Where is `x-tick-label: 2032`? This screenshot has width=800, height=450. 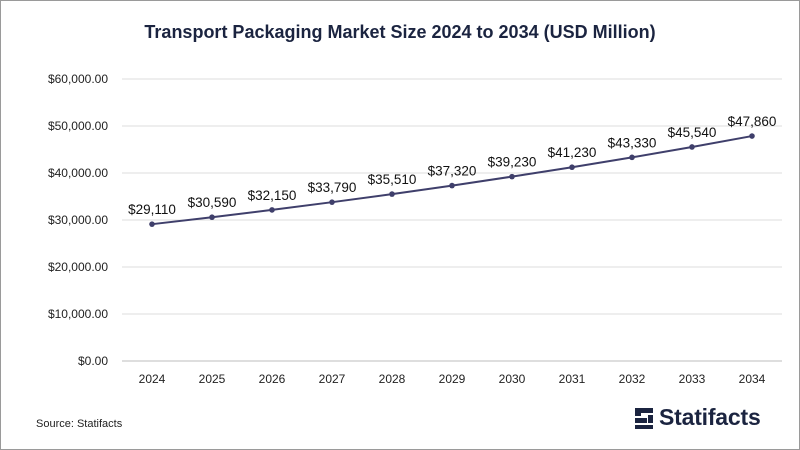 x-tick-label: 2032 is located at coordinates (632, 379).